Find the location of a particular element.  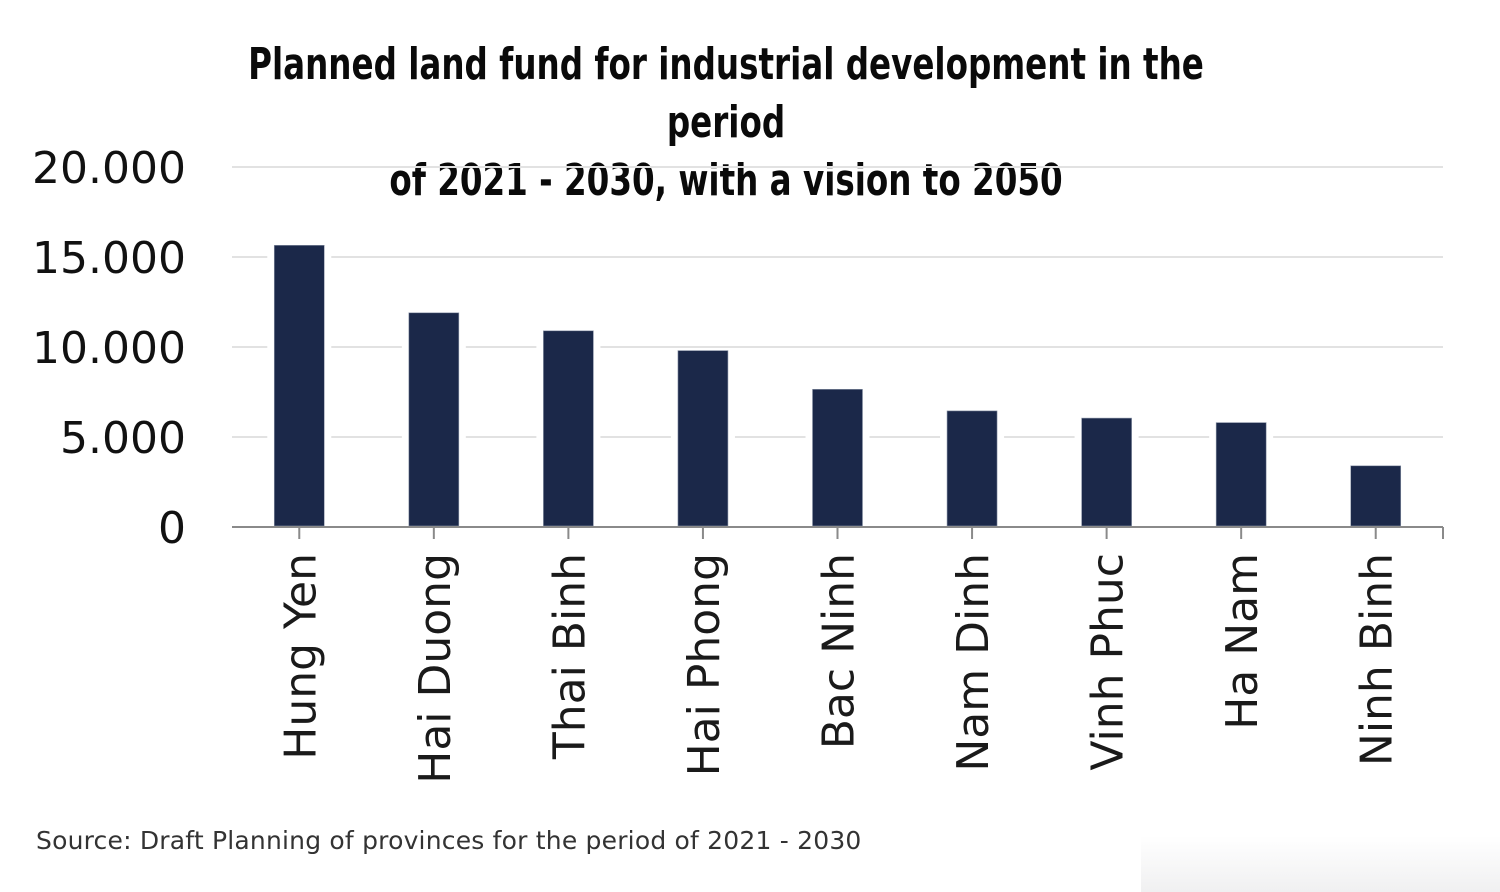

x-tick-label: Ninh Binh is located at coordinates (1377, 659).